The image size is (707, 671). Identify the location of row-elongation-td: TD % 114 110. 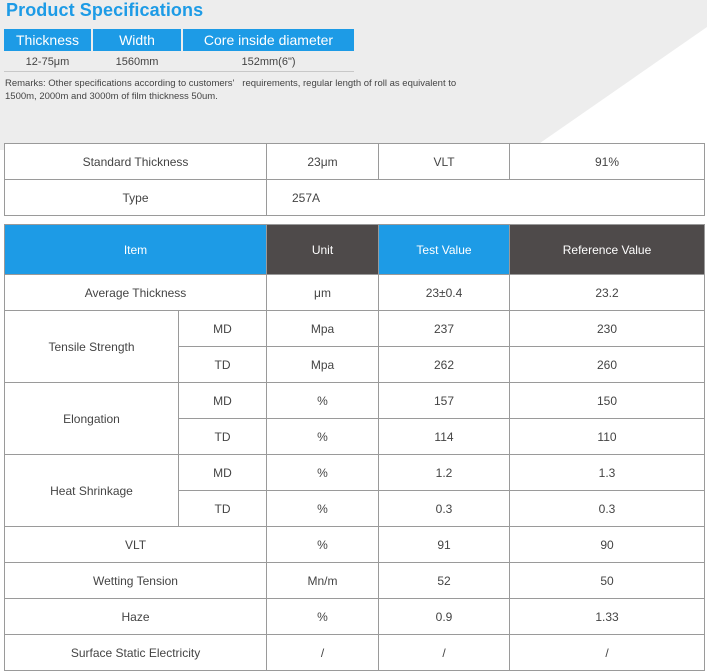
(355, 436).